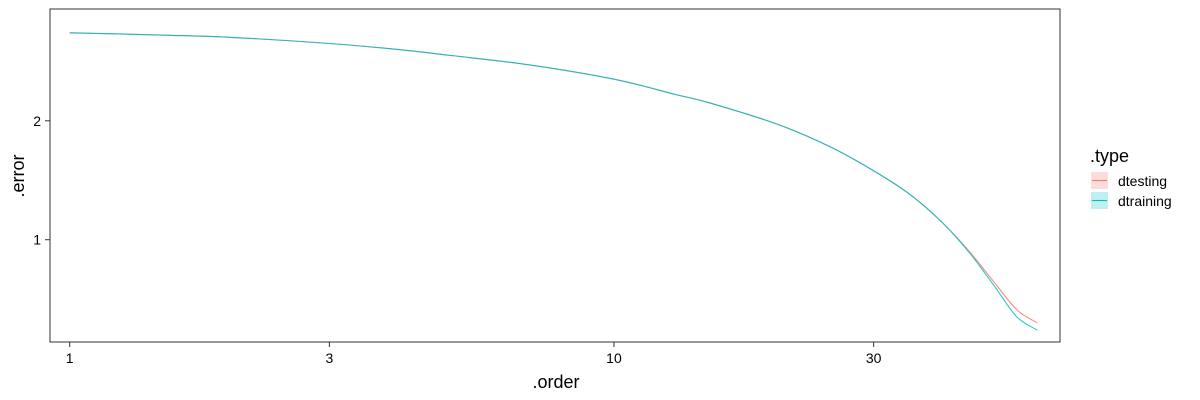  I want to click on y-tick-label: 2, so click(37, 121).